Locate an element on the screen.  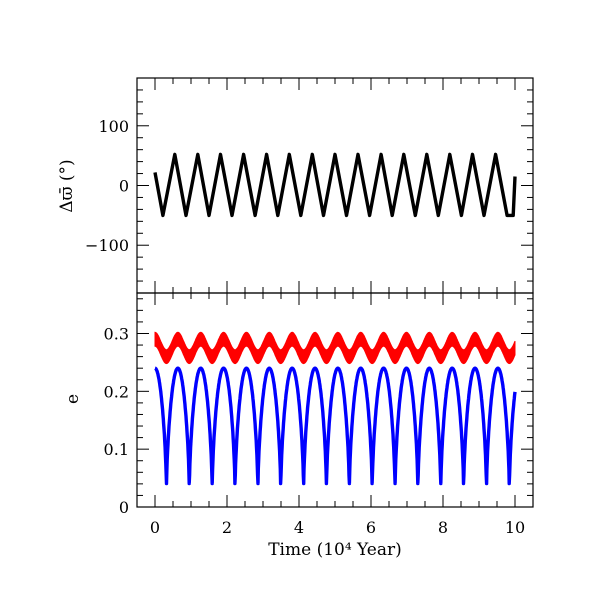
e-inner-series is located at coordinates (335, 426).